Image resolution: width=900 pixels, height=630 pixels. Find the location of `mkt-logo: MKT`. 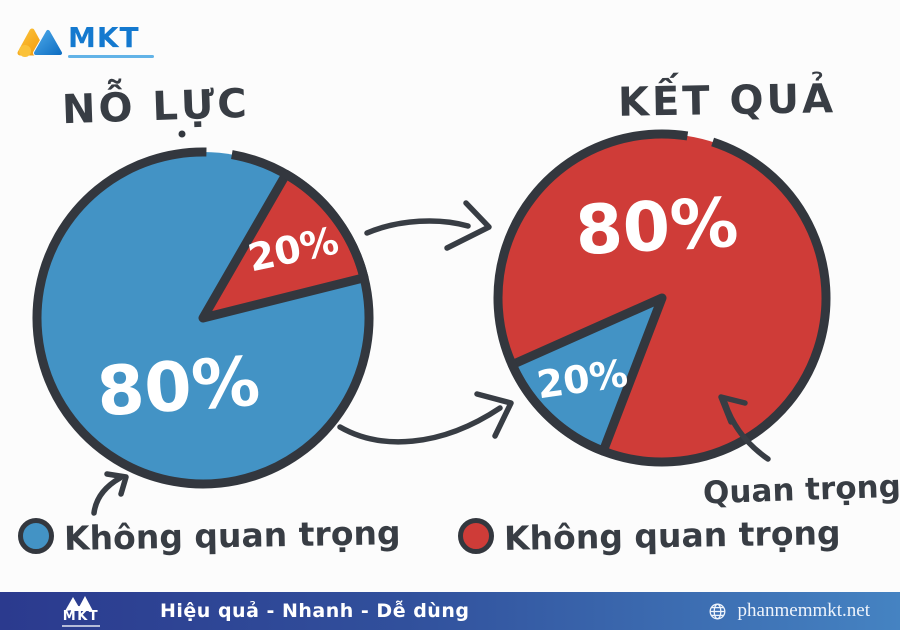

mkt-logo: MKT is located at coordinates (85, 40).